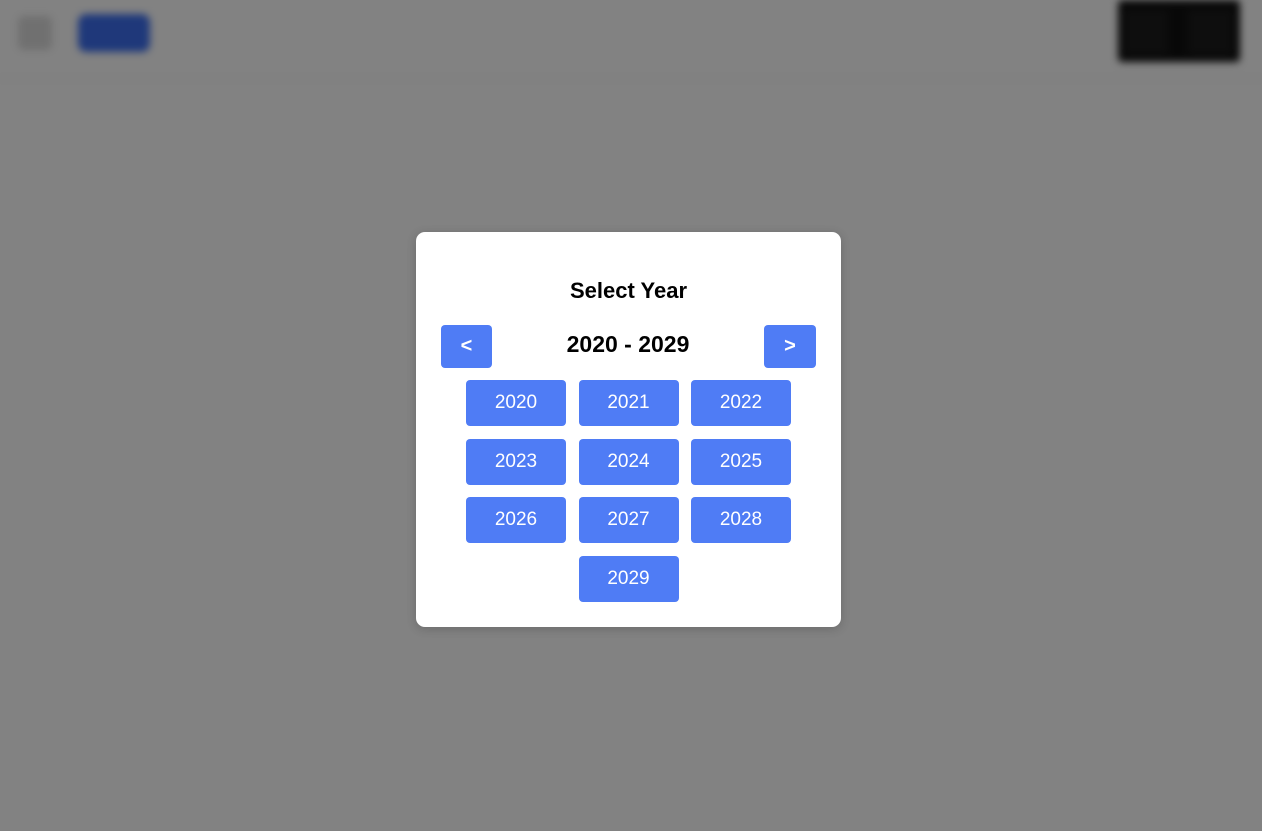 The image size is (1262, 831). What do you see at coordinates (628, 461) in the screenshot?
I see `year-button-2024: 2024` at bounding box center [628, 461].